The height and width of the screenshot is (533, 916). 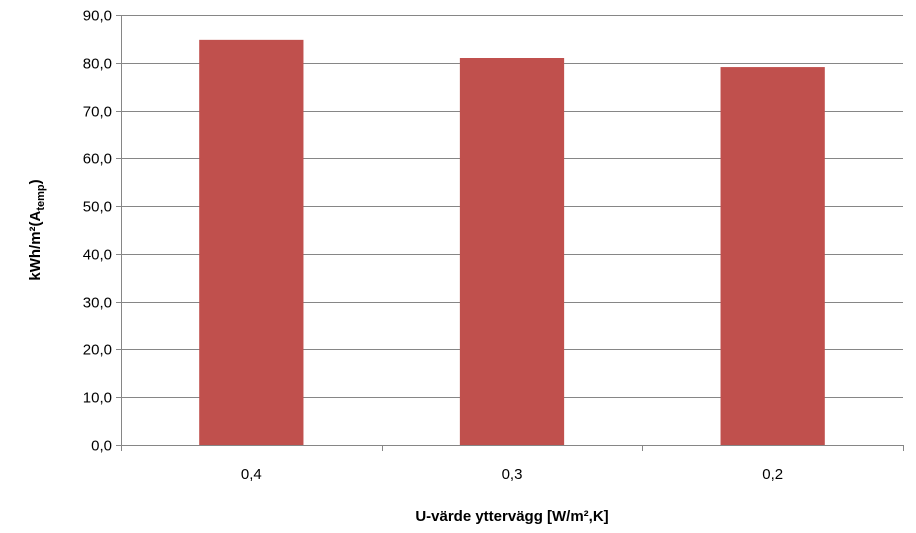 I want to click on y-tick-label: 60,0, so click(x=97, y=159).